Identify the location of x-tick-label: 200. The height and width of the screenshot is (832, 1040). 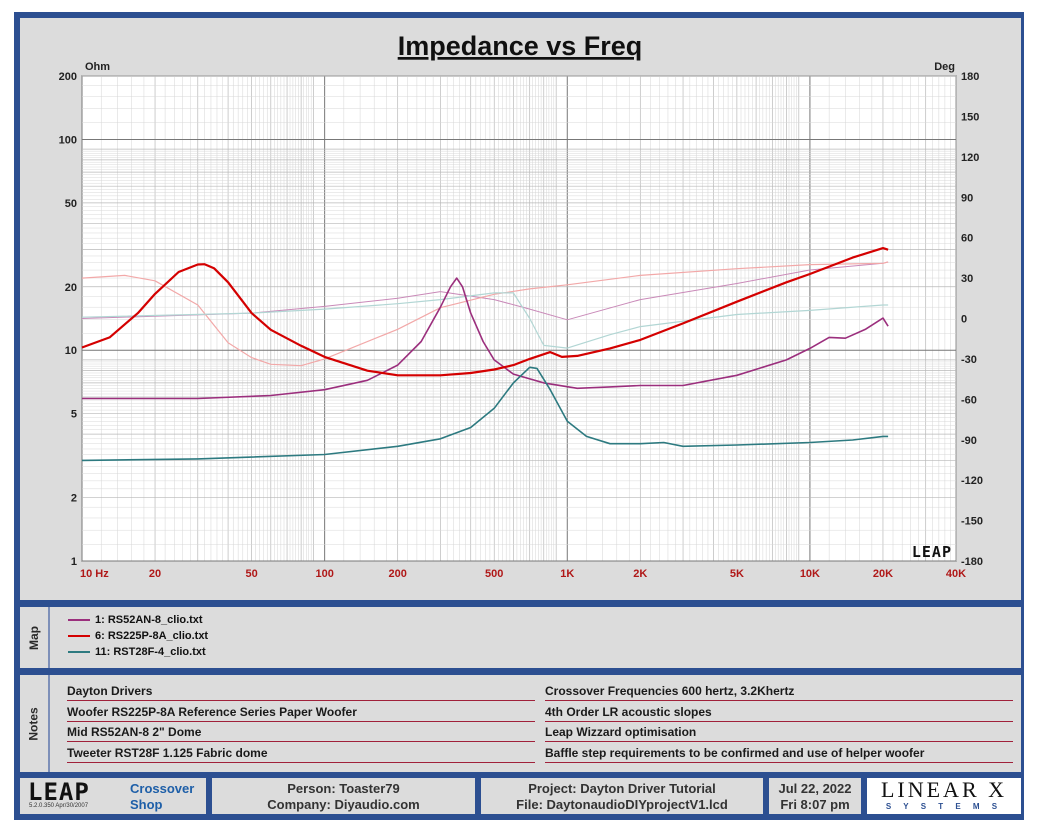
(398, 574).